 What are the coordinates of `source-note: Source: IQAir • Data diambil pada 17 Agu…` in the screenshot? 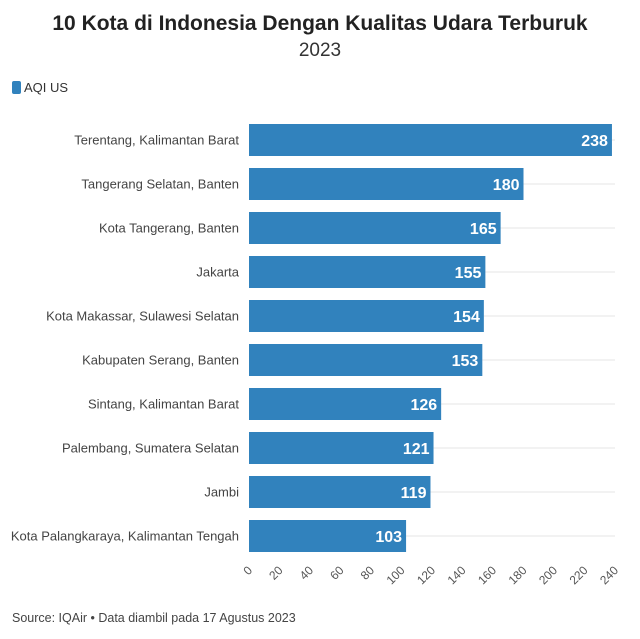 It's located at (154, 618).